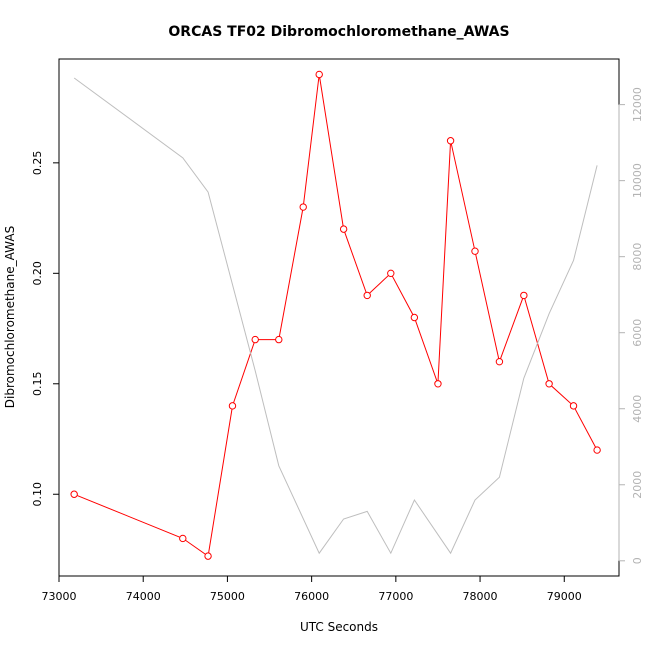 The width and height of the screenshot is (650, 650). What do you see at coordinates (37, 163) in the screenshot?
I see `y-tick-label: 0.25` at bounding box center [37, 163].